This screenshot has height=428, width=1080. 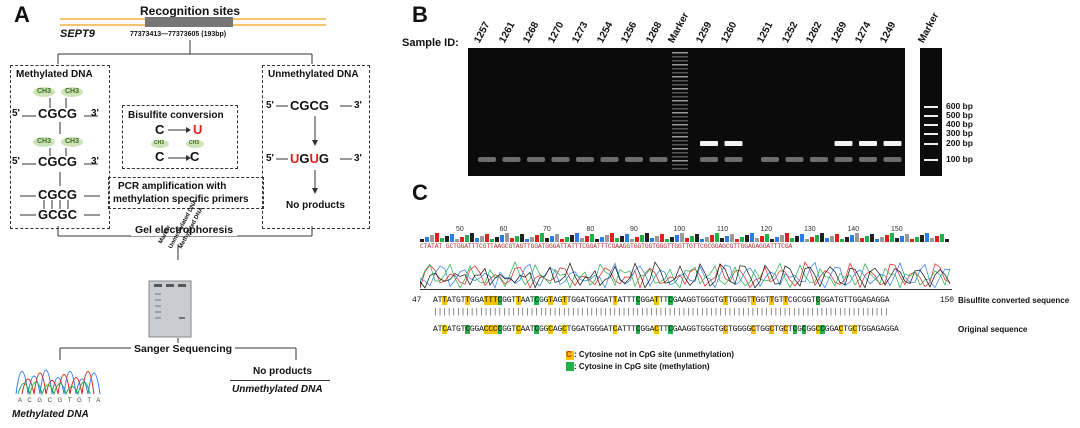 I want to click on bis-base-76: T, so click(x=785, y=300).